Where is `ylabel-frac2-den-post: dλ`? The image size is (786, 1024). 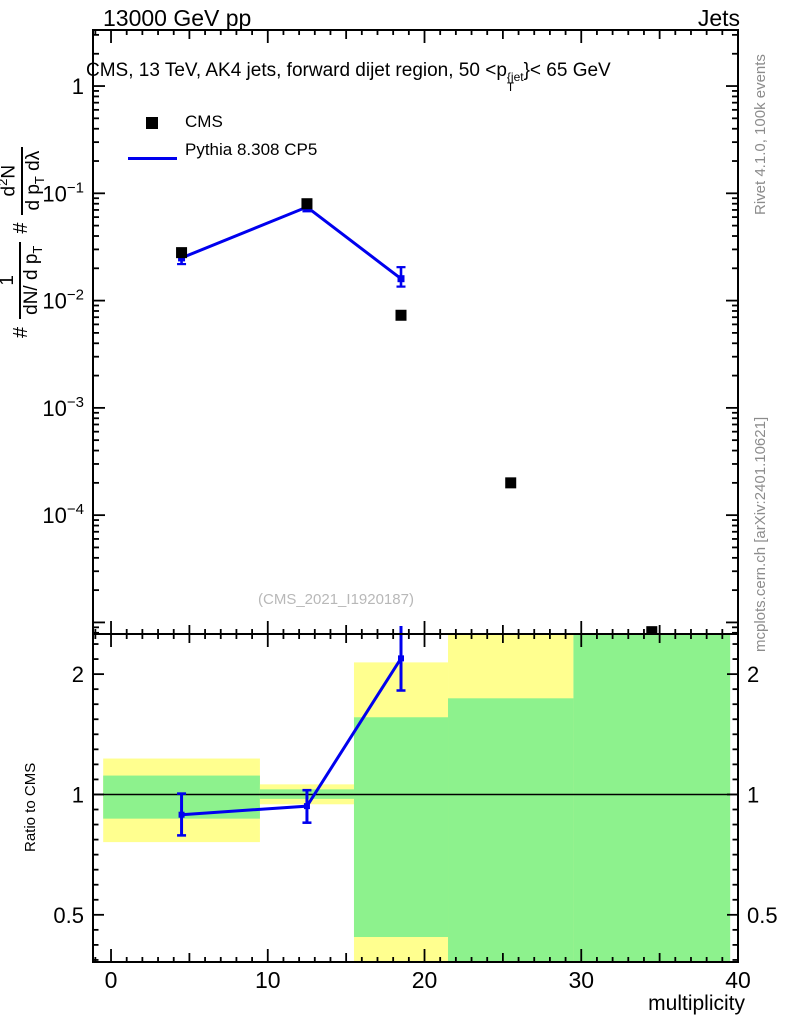
ylabel-frac2-den-post: dλ is located at coordinates (33, 163).